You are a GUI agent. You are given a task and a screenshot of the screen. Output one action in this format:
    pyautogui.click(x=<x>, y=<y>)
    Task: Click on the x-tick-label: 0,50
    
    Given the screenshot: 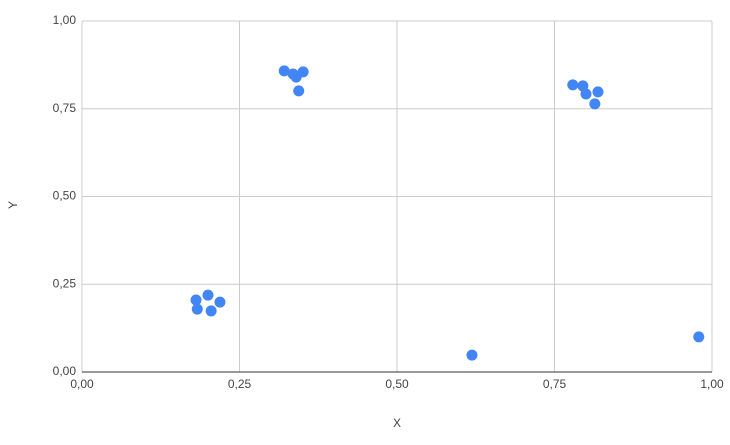 What is the action you would take?
    pyautogui.click(x=397, y=384)
    